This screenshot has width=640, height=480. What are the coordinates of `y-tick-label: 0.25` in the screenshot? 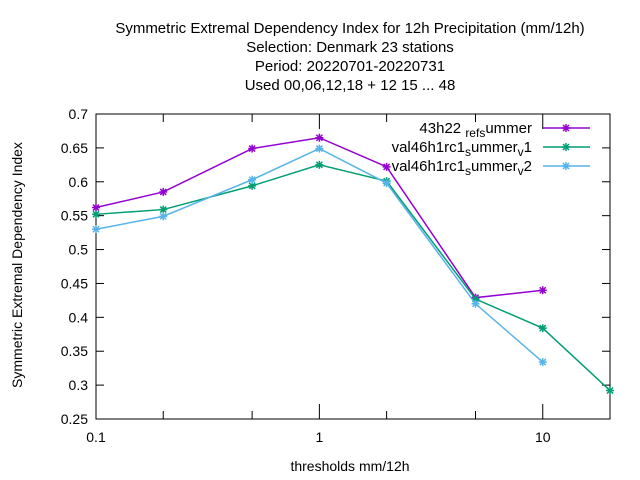 It's located at (74, 419).